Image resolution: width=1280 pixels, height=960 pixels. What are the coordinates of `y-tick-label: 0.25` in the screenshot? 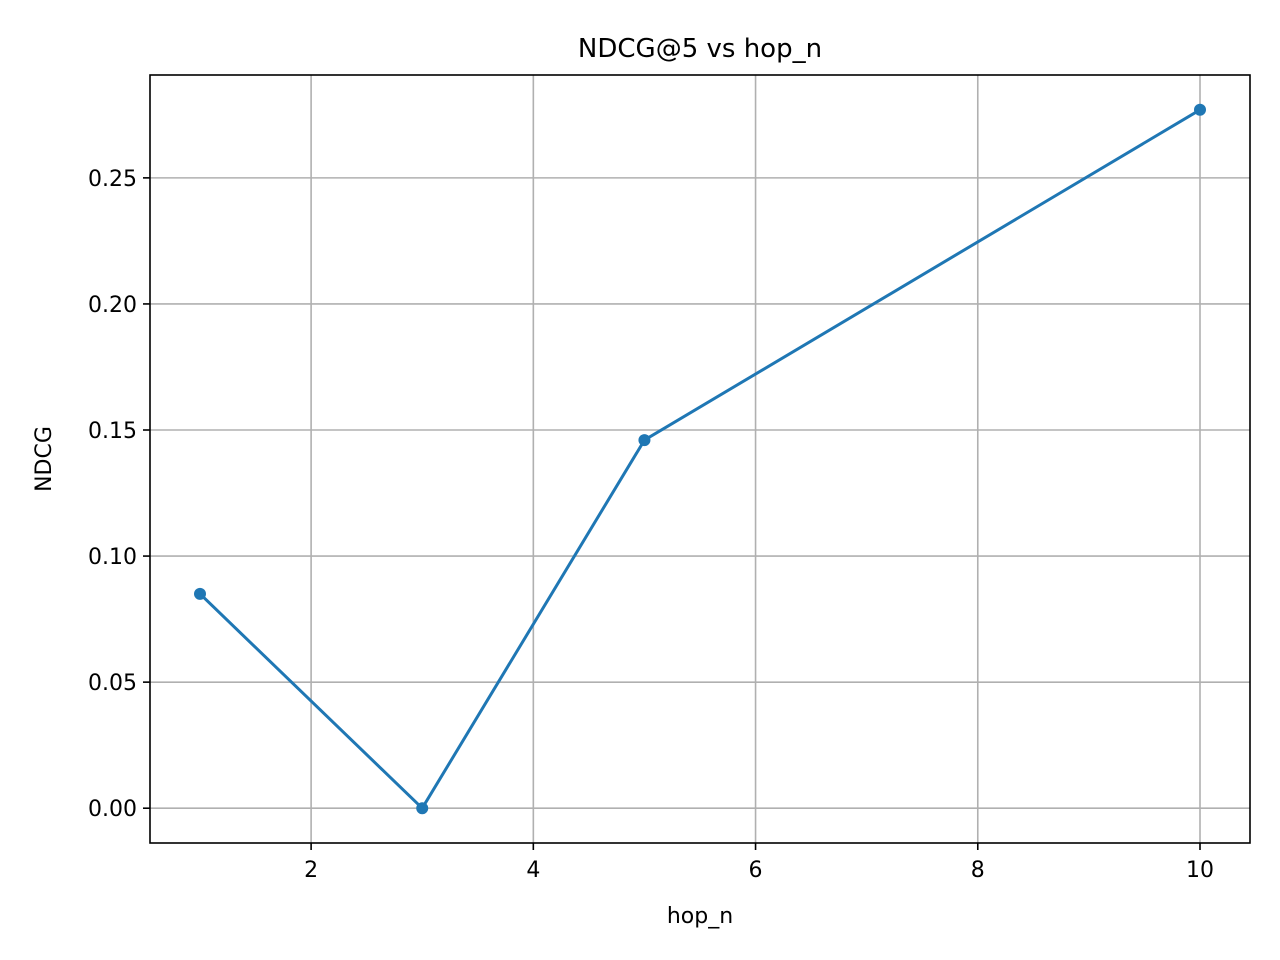 It's located at (112, 179).